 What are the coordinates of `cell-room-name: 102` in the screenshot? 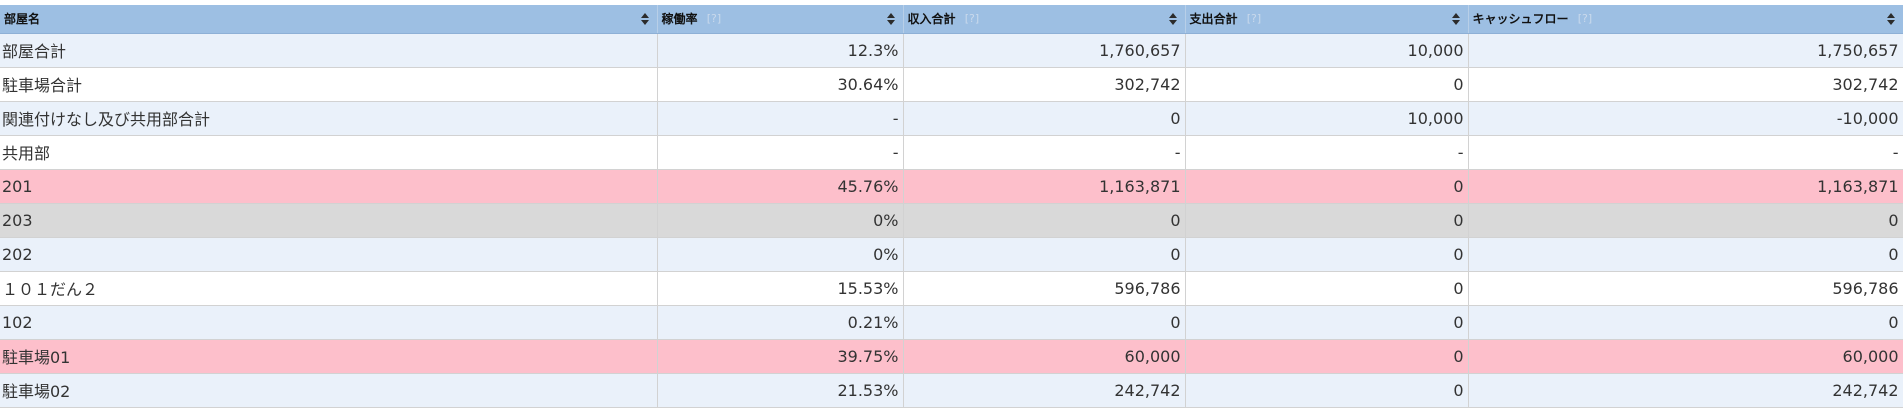 It's located at (329, 322).